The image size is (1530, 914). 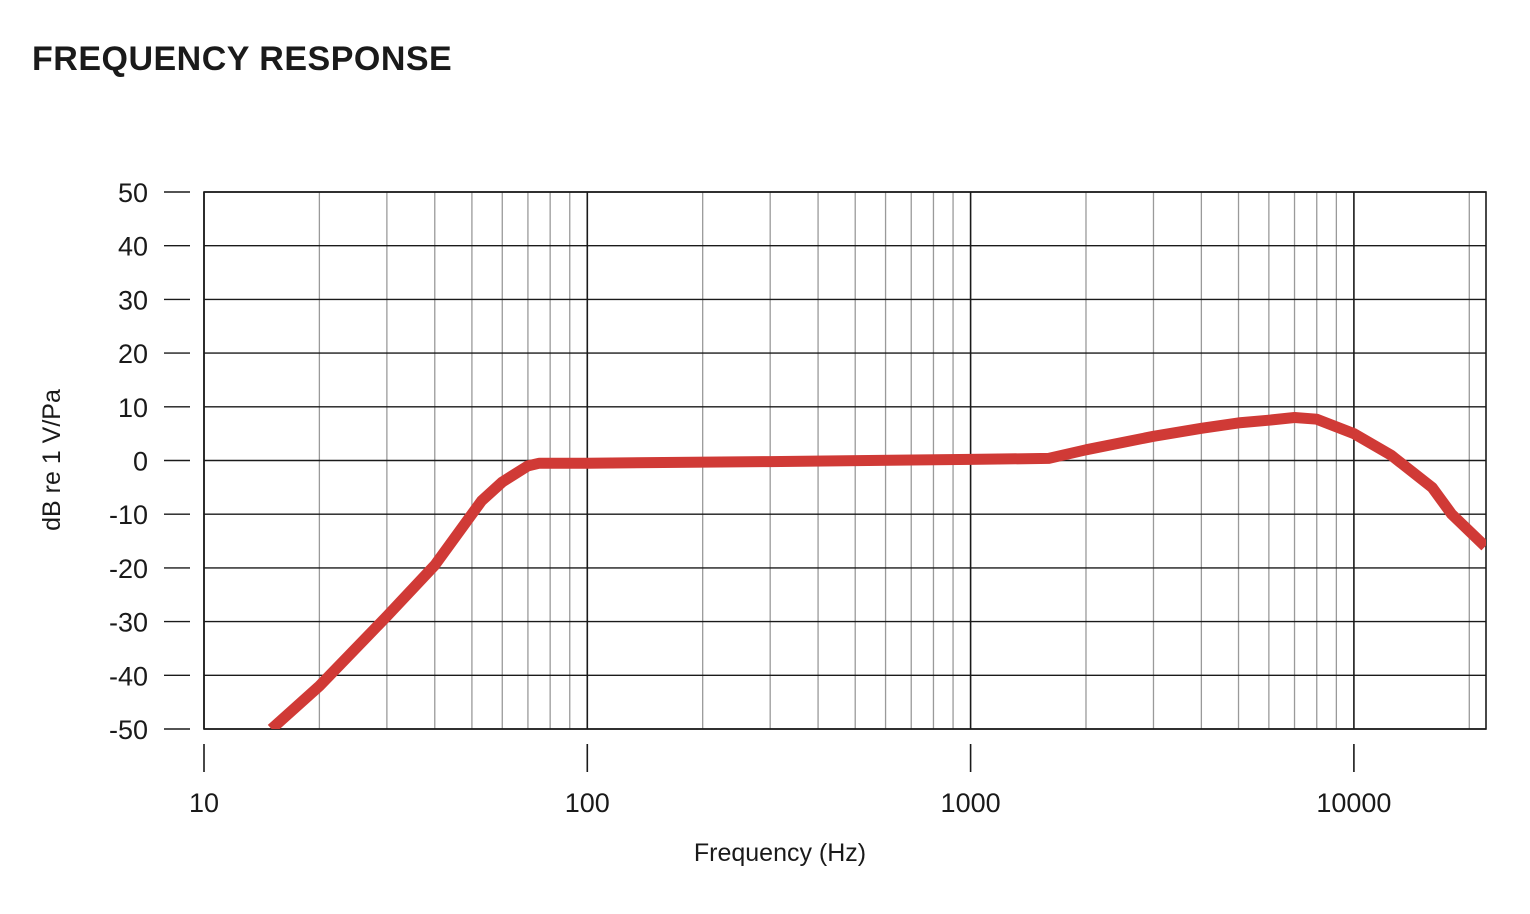 What do you see at coordinates (133, 300) in the screenshot?
I see `y-tick-label: 30` at bounding box center [133, 300].